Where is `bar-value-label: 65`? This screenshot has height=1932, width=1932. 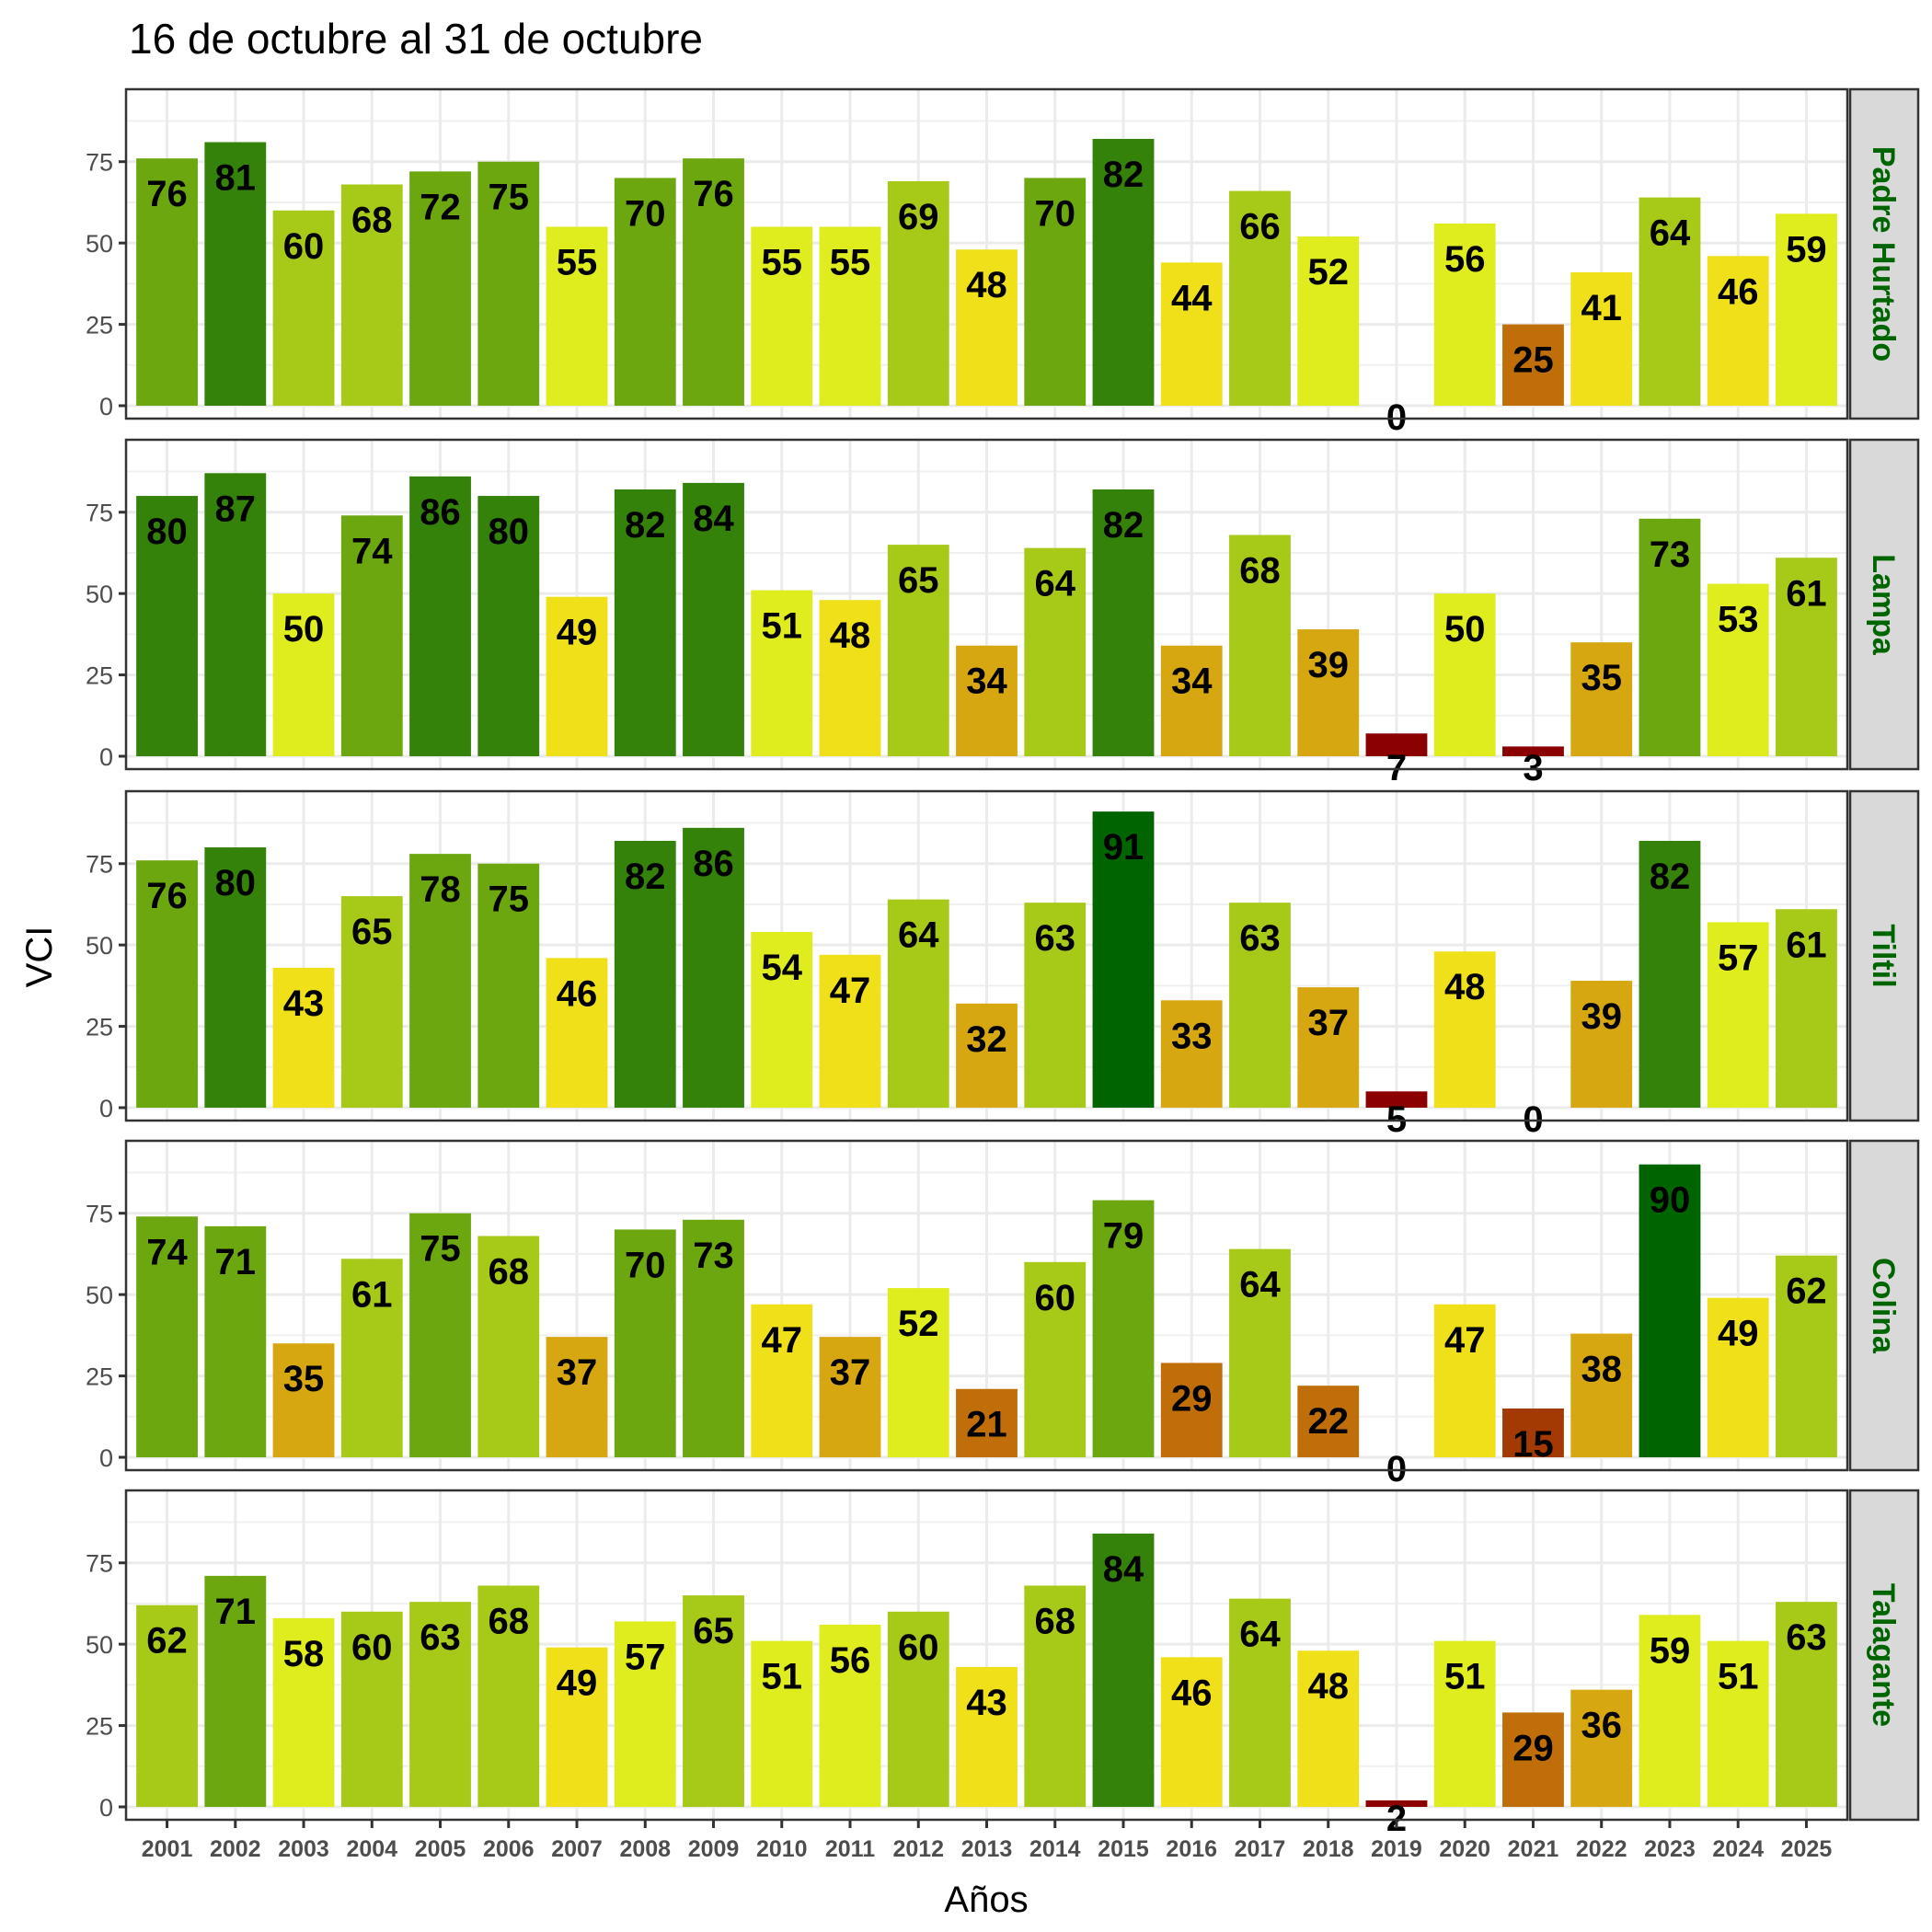 bar-value-label: 65 is located at coordinates (713, 1631).